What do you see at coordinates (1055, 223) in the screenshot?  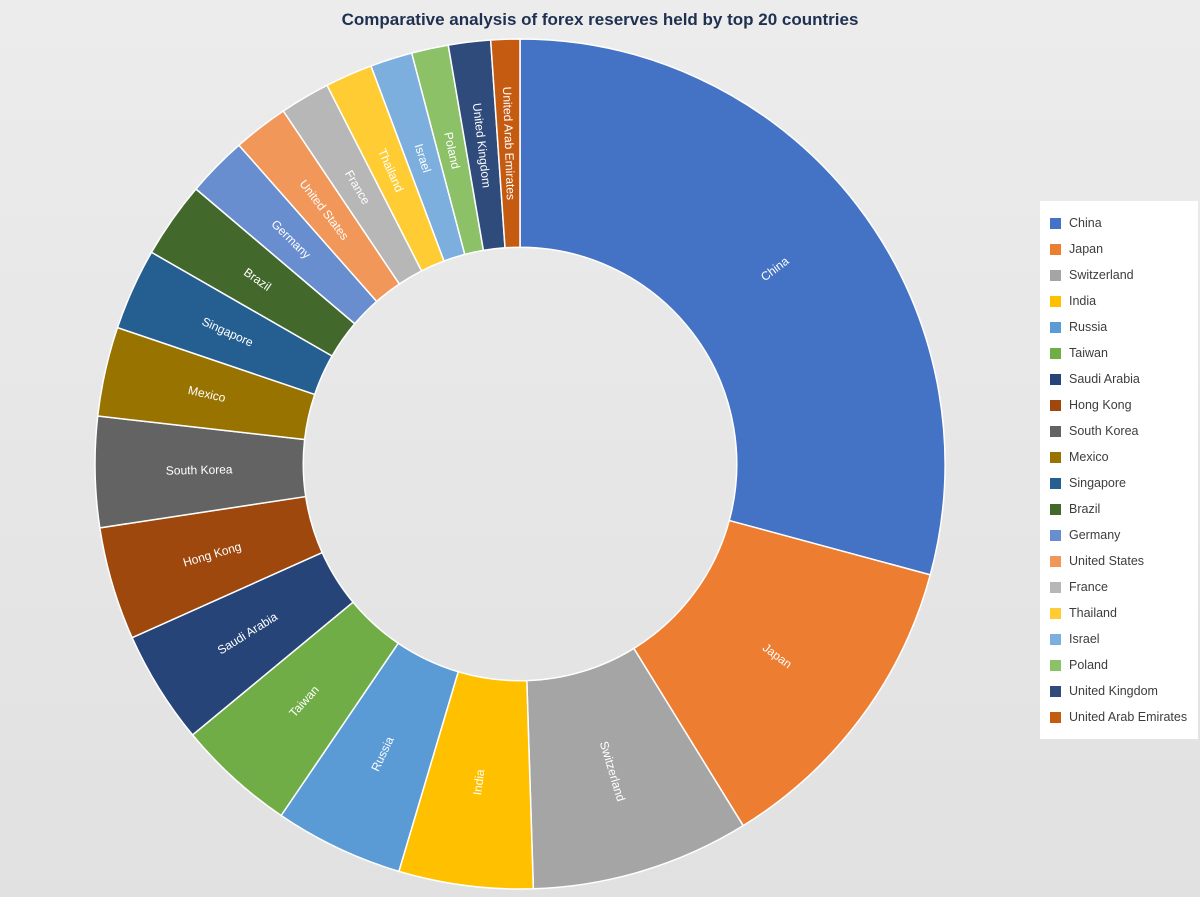 I see `legend-swatch-china` at bounding box center [1055, 223].